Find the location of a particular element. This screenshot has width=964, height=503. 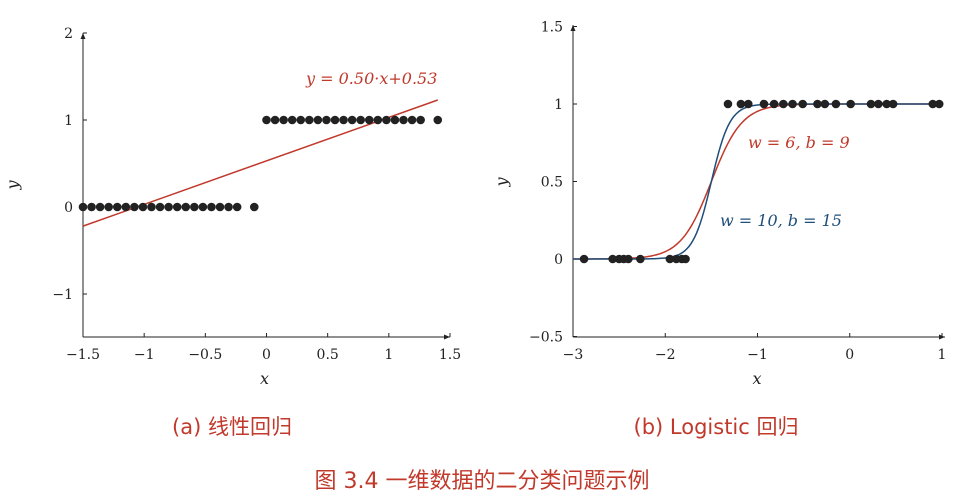

figure-caption: 图 3.4 一维数据的二分类问题示例 is located at coordinates (482, 481).